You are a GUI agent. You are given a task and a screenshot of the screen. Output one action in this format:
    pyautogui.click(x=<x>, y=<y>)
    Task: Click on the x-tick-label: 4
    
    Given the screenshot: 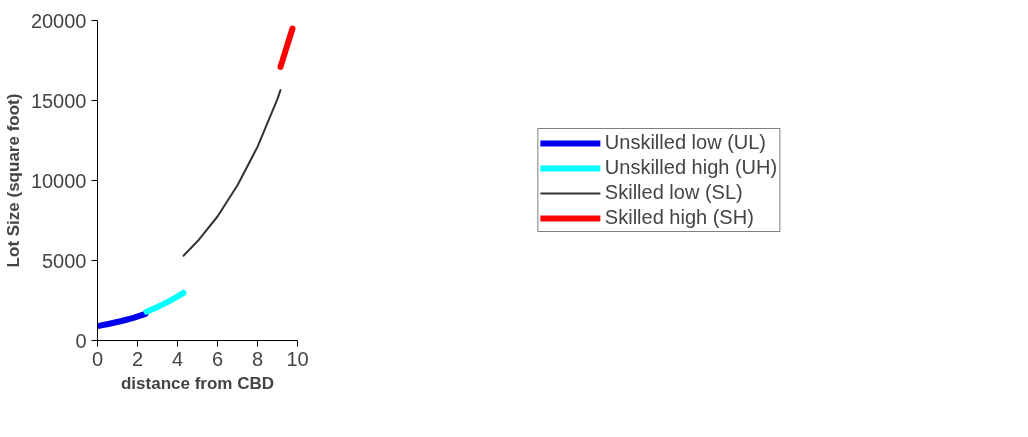 What is the action you would take?
    pyautogui.click(x=177, y=358)
    